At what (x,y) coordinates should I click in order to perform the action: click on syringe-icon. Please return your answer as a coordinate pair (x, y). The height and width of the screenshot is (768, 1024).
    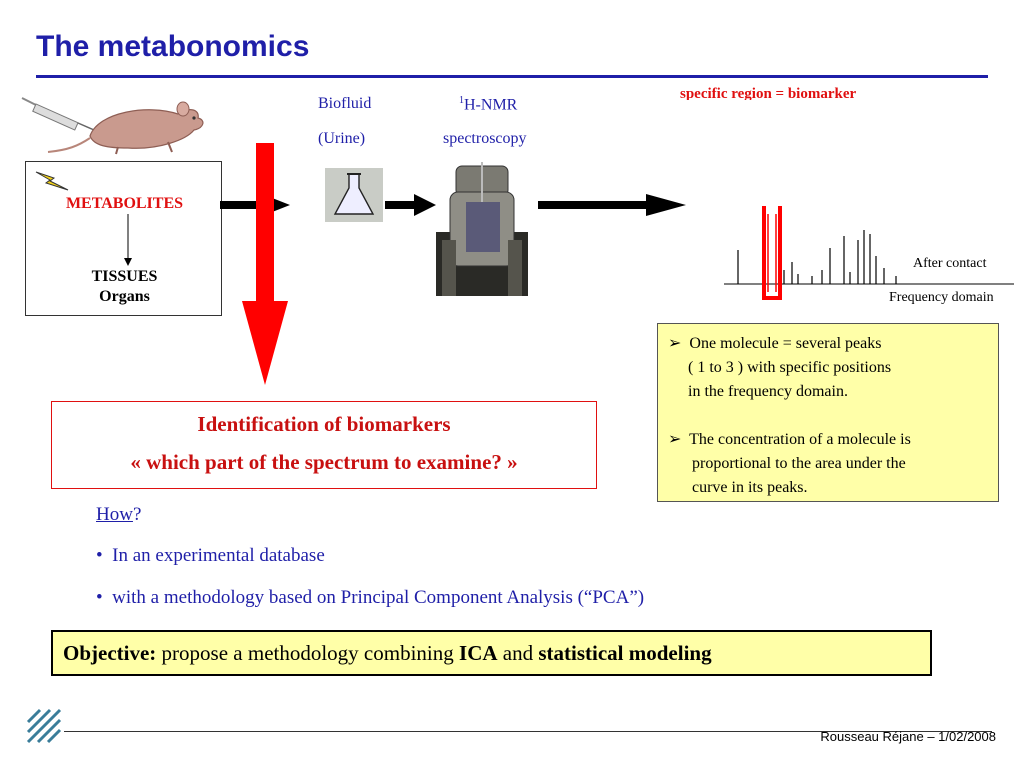
    Looking at the image, I should click on (58, 114).